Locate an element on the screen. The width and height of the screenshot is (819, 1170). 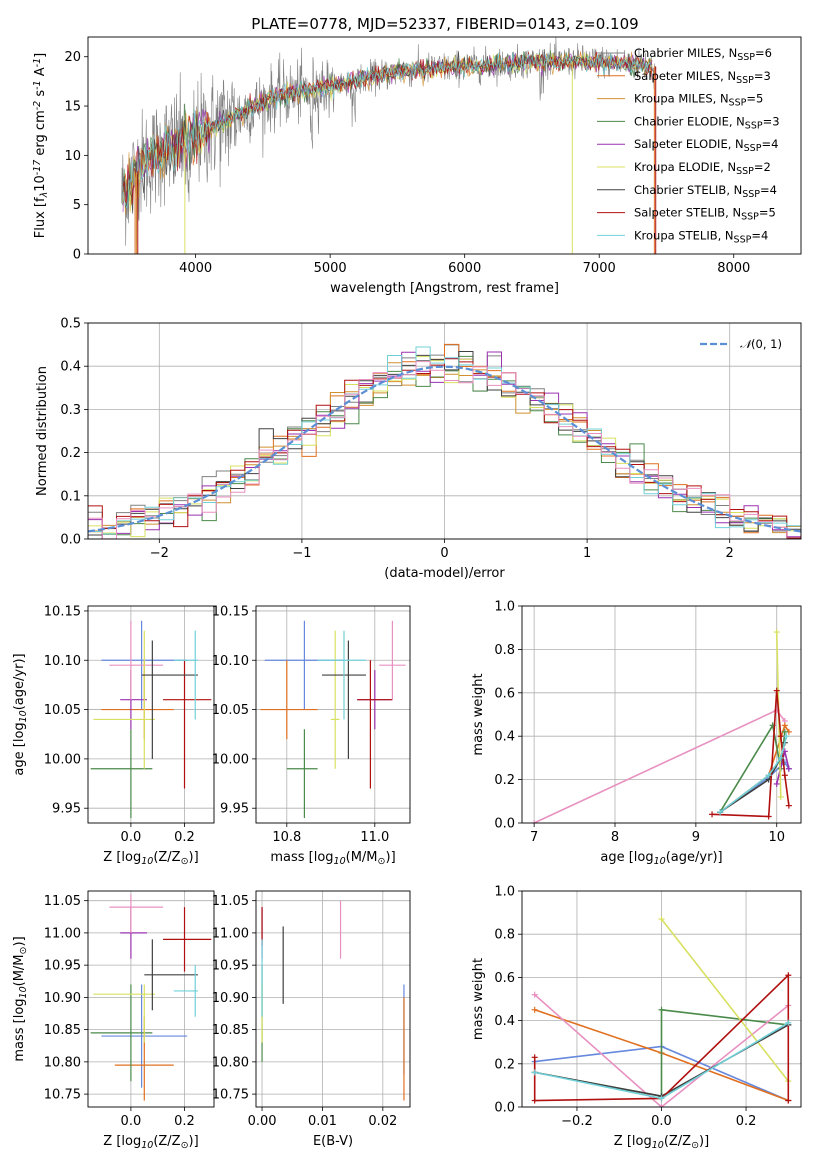
label-fragment: Kroupa ELODIE, N is located at coordinates (685, 167).